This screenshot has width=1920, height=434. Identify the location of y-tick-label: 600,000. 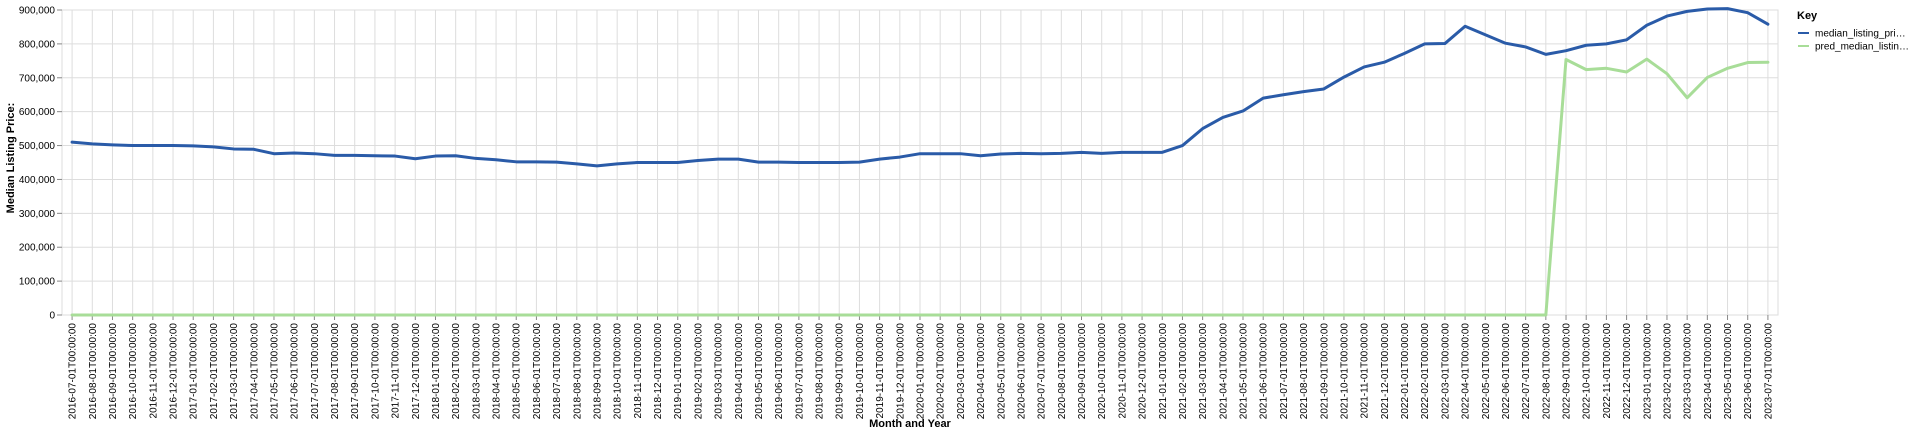
(37, 112).